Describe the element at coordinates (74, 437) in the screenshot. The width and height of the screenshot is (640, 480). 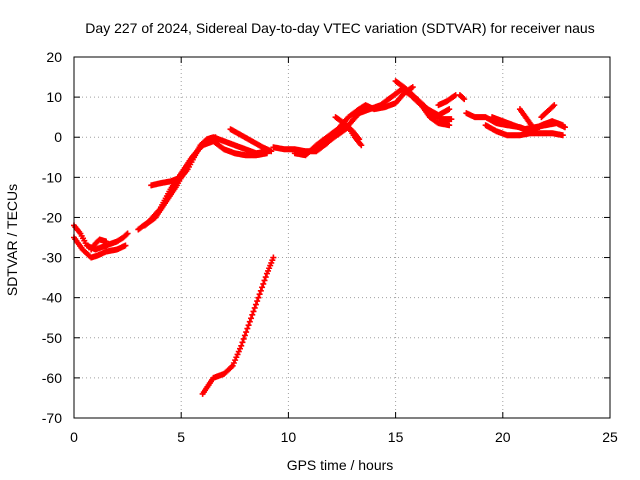
I see `x-tick-label: 0` at that location.